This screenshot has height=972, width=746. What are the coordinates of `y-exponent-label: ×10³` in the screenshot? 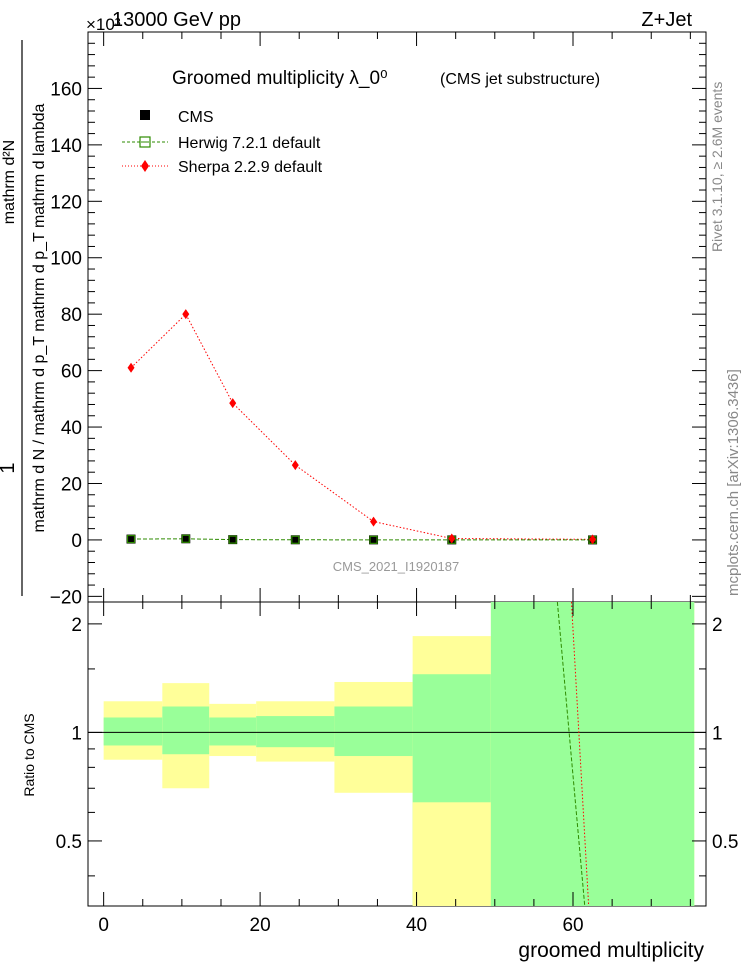 It's located at (103, 24).